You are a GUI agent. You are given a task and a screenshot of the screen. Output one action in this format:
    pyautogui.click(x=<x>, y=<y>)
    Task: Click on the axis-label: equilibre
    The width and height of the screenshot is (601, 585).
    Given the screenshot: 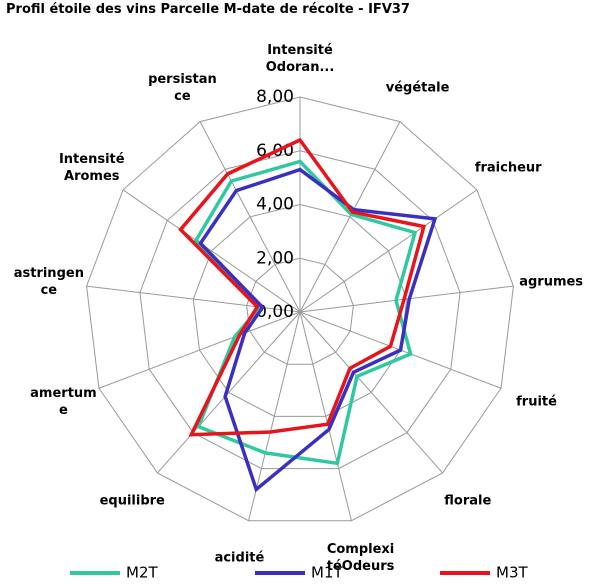 What is the action you would take?
    pyautogui.click(x=132, y=501)
    